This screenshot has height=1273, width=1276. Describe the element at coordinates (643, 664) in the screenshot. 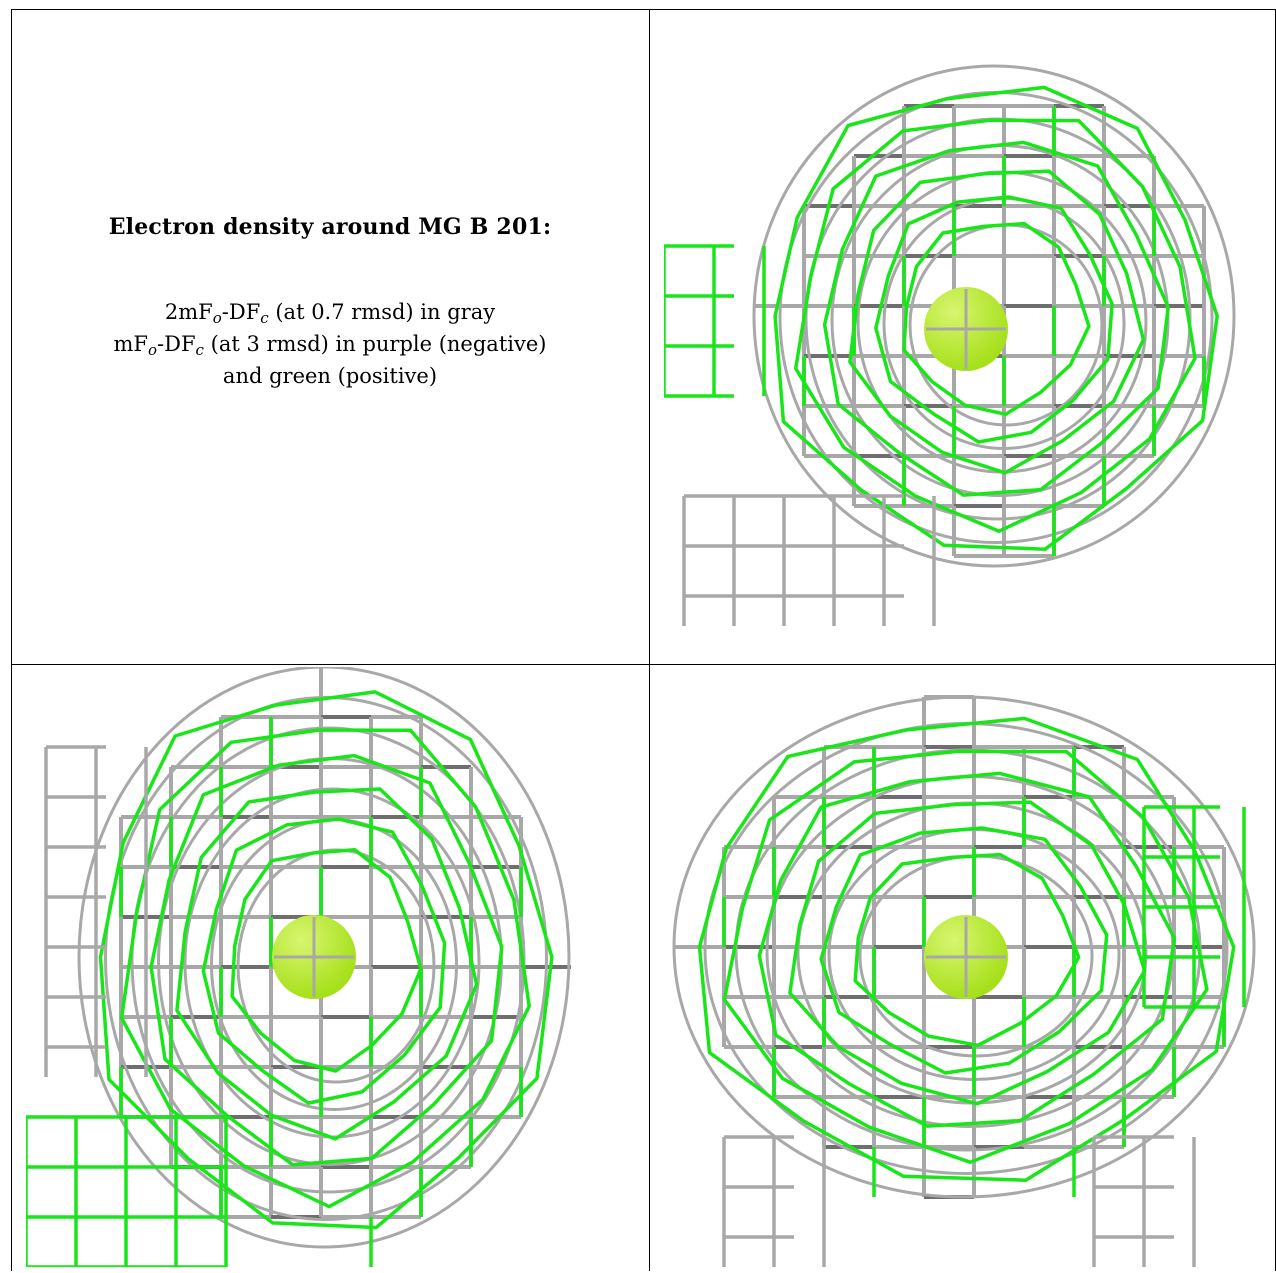

I see `table-divider-horizontal` at that location.